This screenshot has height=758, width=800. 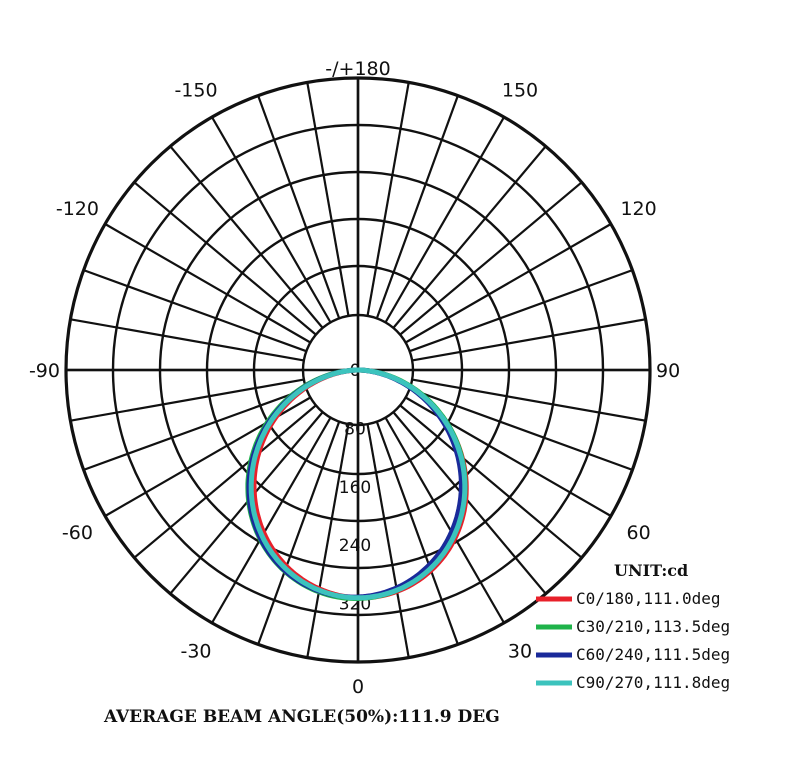 I want to click on angle-tick-label: 120, so click(x=638, y=209).